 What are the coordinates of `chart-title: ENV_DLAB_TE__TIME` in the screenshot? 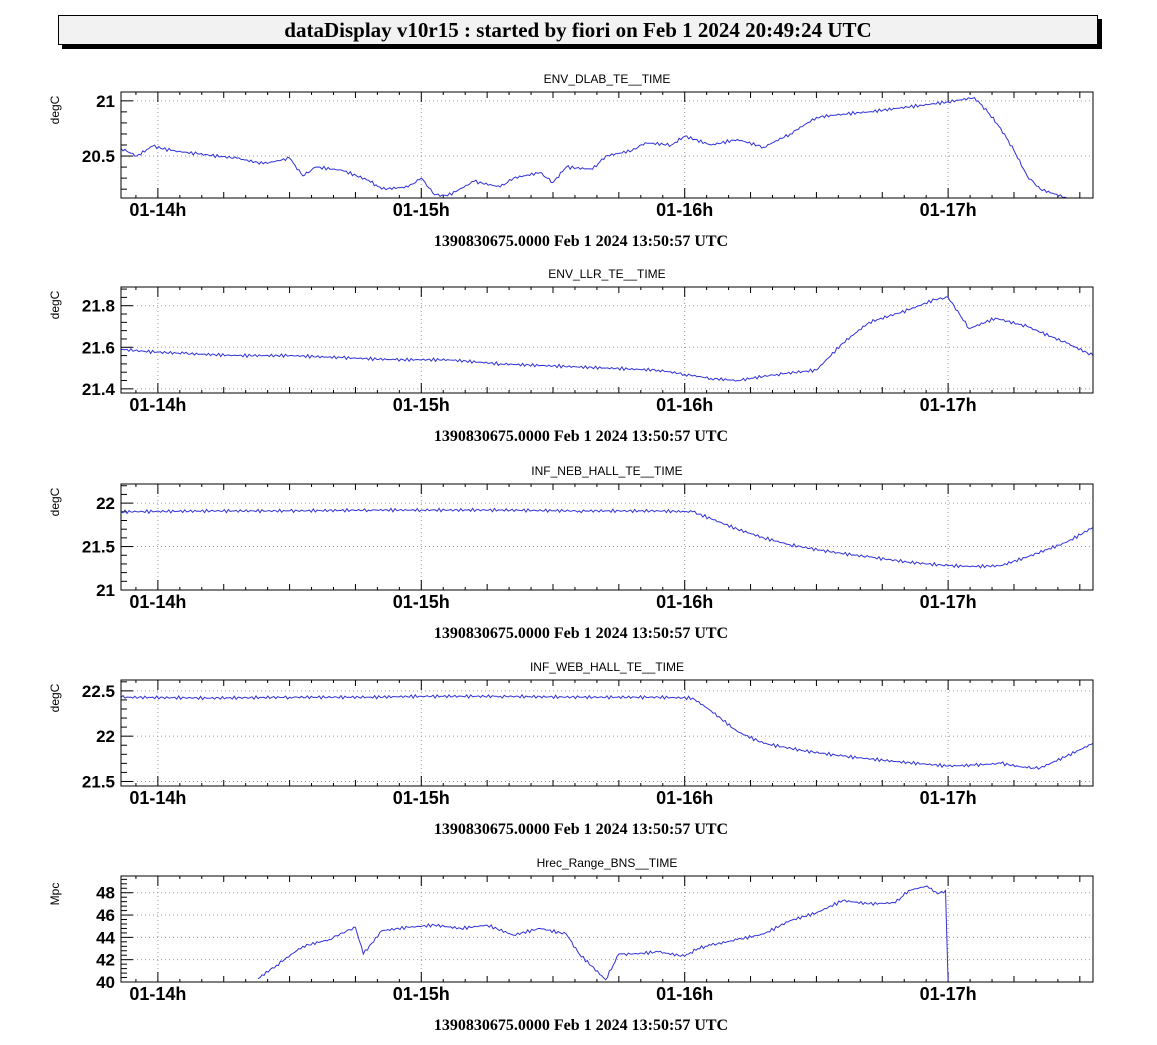 It's located at (607, 79).